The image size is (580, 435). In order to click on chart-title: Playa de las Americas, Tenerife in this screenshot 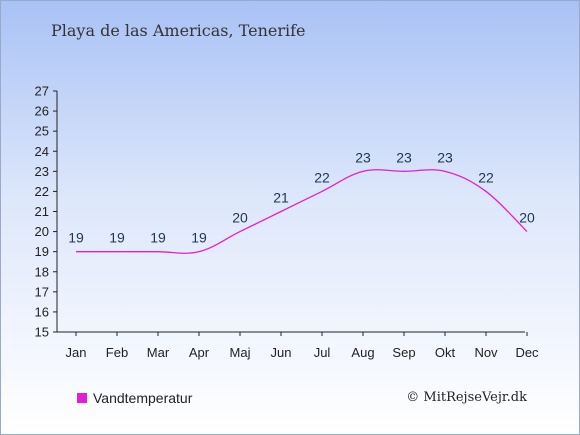, I will do `click(178, 30)`.